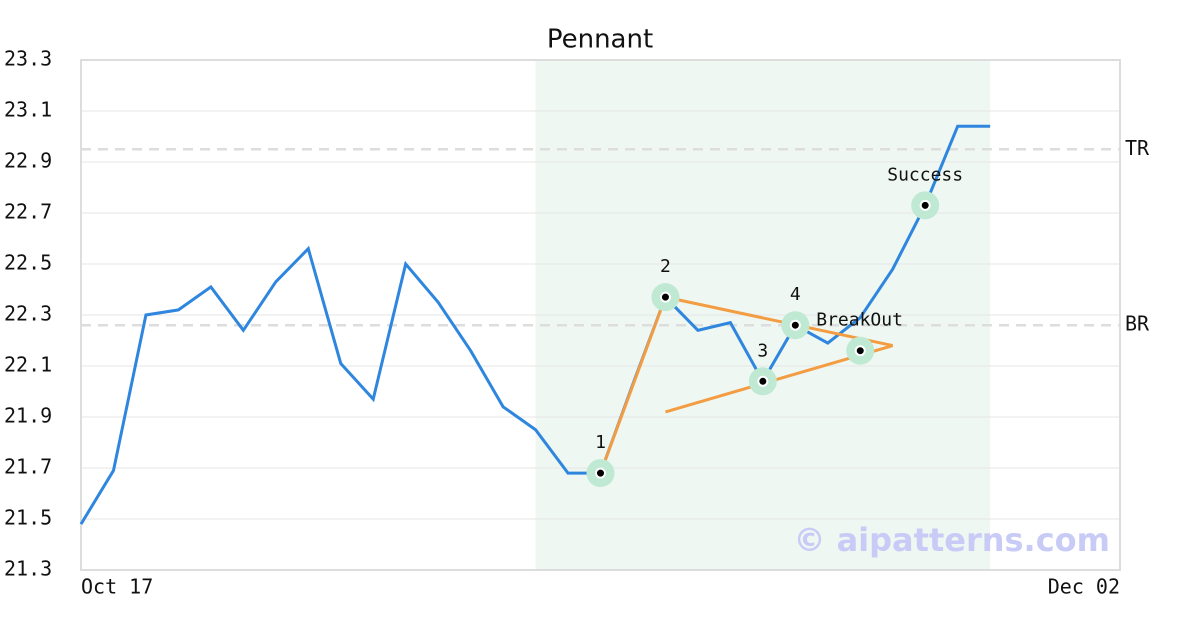  What do you see at coordinates (1137, 148) in the screenshot?
I see `reference-label: TR` at bounding box center [1137, 148].